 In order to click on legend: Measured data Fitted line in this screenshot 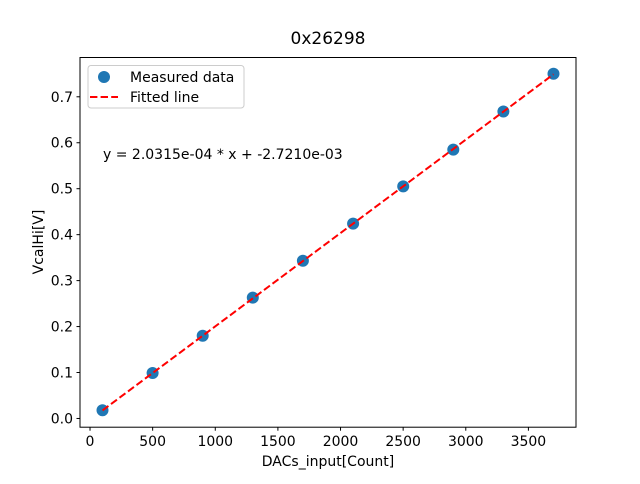, I will do `click(166, 87)`.